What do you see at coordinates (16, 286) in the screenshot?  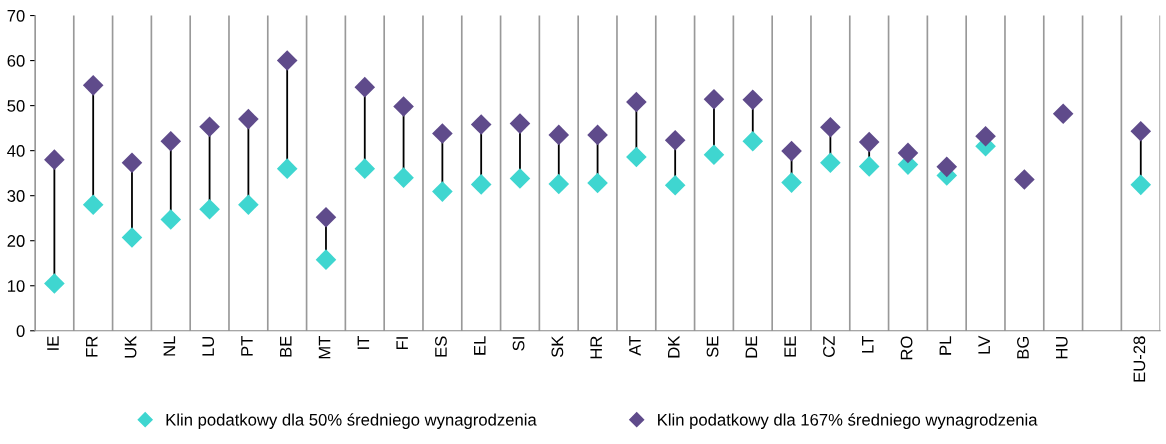 I see `y-tick-label: 10` at bounding box center [16, 286].